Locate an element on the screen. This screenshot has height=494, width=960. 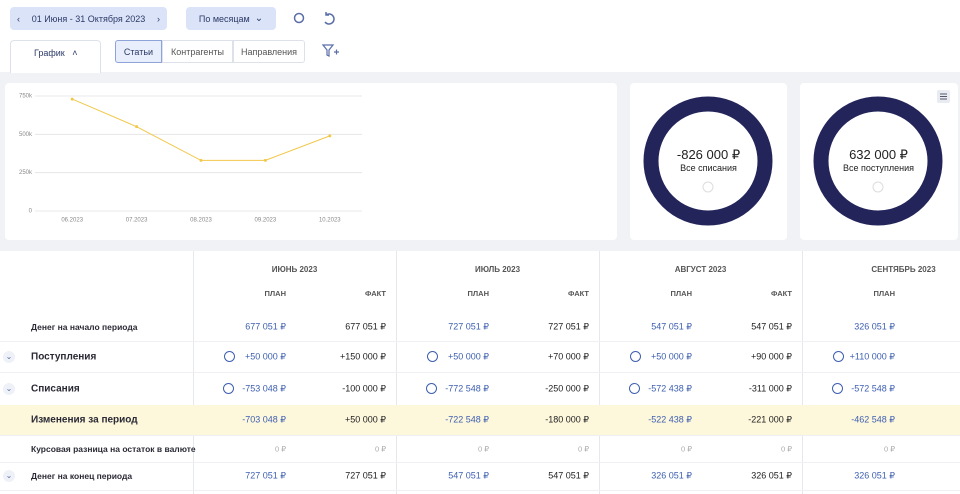
y-tick-label: 0 is located at coordinates (31, 212).